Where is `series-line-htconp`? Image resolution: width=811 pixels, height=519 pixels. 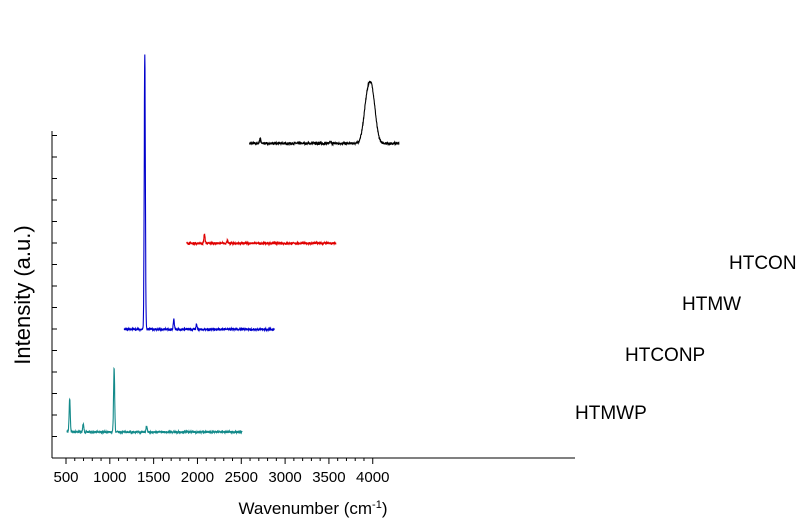
series-line-htconp is located at coordinates (199, 193).